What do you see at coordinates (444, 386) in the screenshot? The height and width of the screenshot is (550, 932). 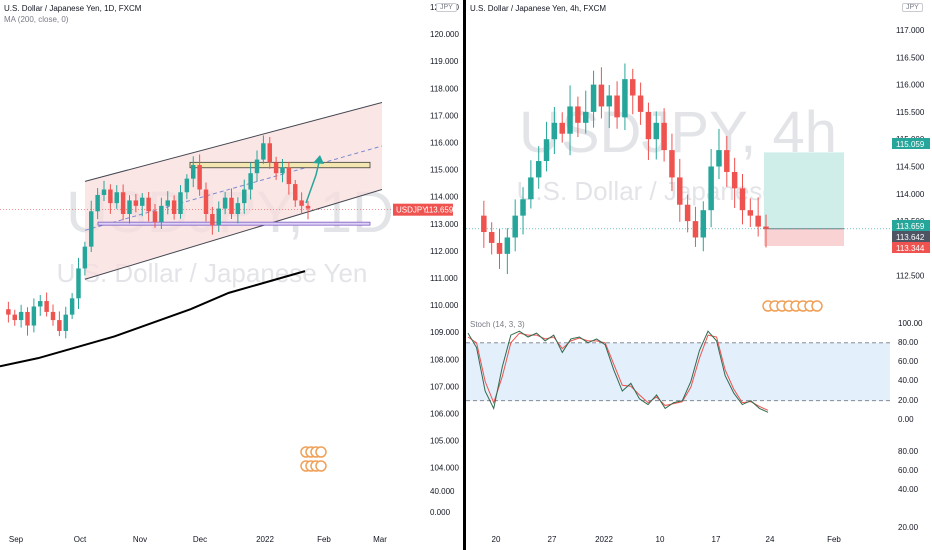 I see `left-y-tick-label: 107.000` at bounding box center [444, 386].